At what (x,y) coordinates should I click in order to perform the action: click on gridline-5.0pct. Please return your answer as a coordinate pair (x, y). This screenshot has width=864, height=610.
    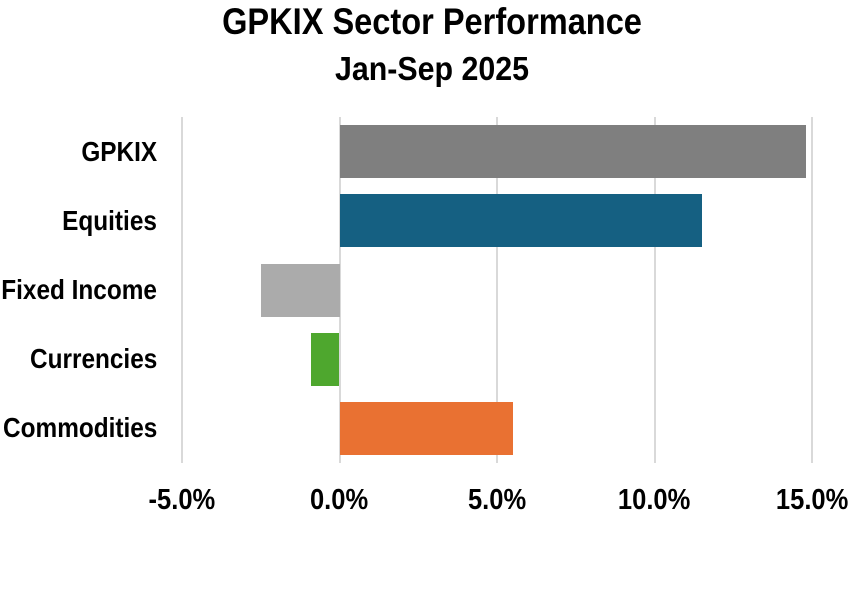
    Looking at the image, I should click on (497, 290).